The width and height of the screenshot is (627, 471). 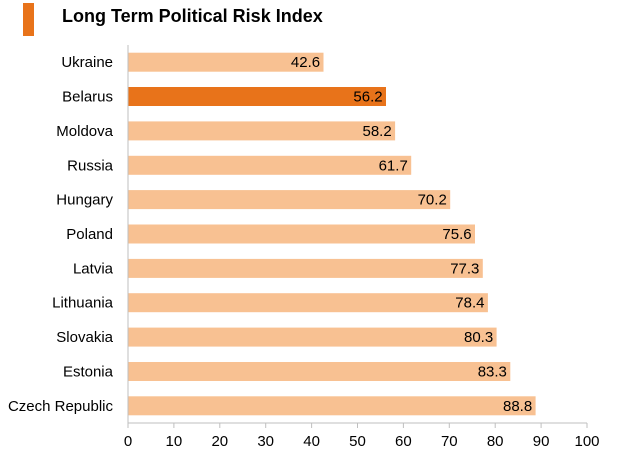 I want to click on value-label: 56.2, so click(x=367, y=97).